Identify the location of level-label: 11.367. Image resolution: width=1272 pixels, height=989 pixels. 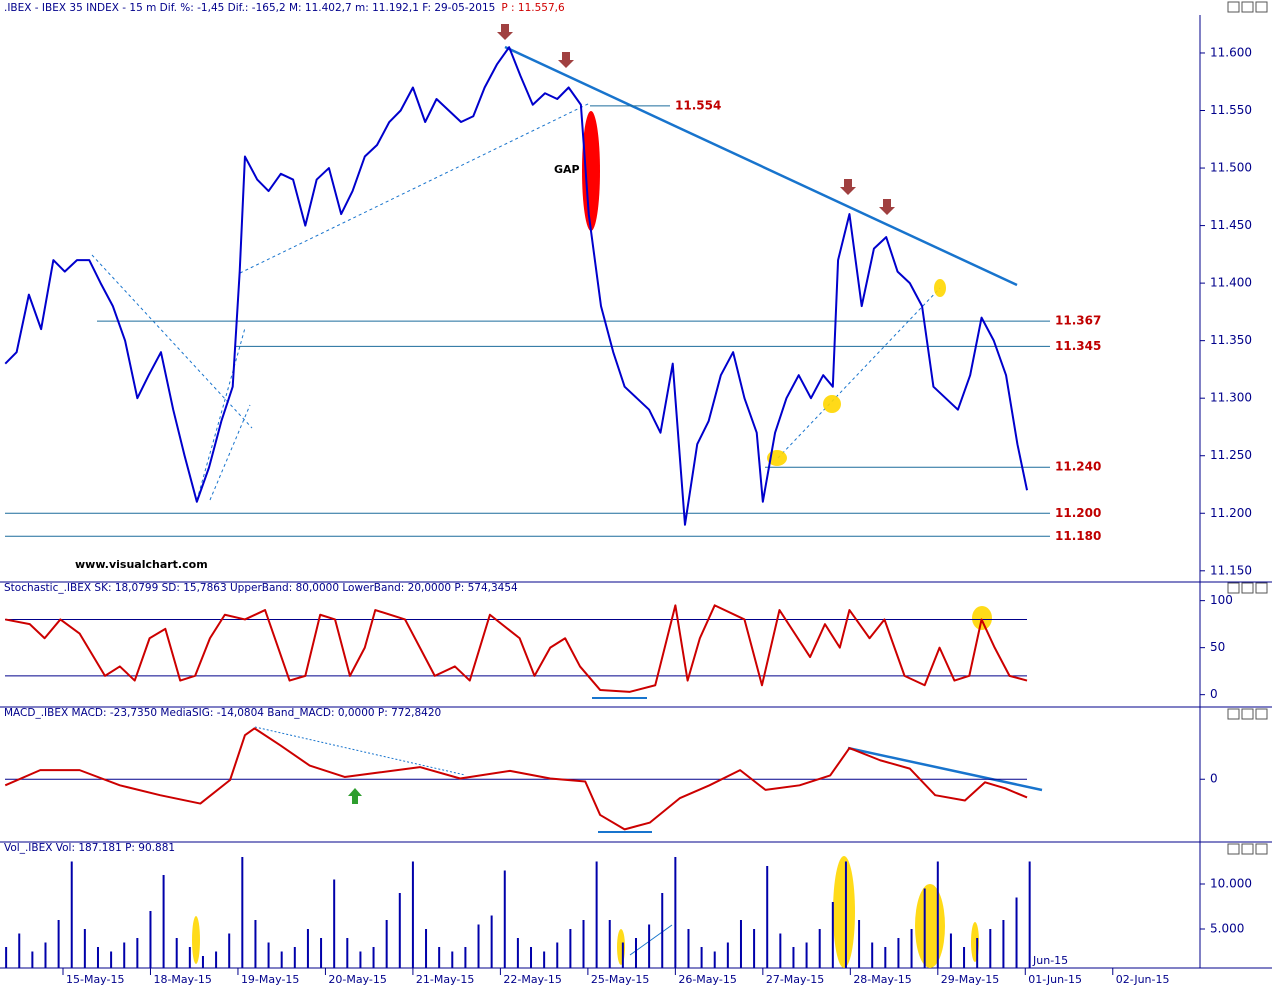
(1078, 321).